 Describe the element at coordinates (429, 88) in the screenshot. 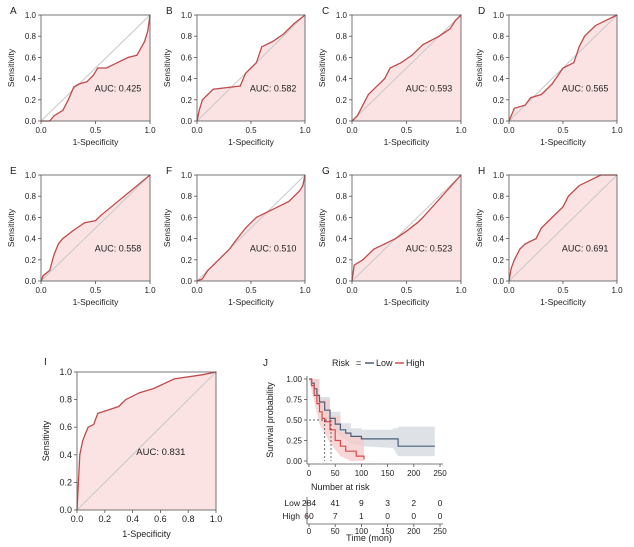

I see `auc-label: AUC: 0.593` at that location.